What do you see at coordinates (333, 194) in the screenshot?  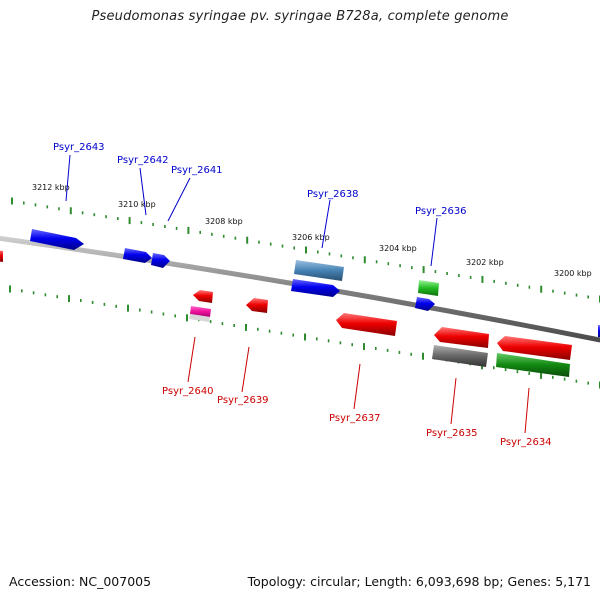 I see `label-psyr-2638: Psyr_2638` at bounding box center [333, 194].